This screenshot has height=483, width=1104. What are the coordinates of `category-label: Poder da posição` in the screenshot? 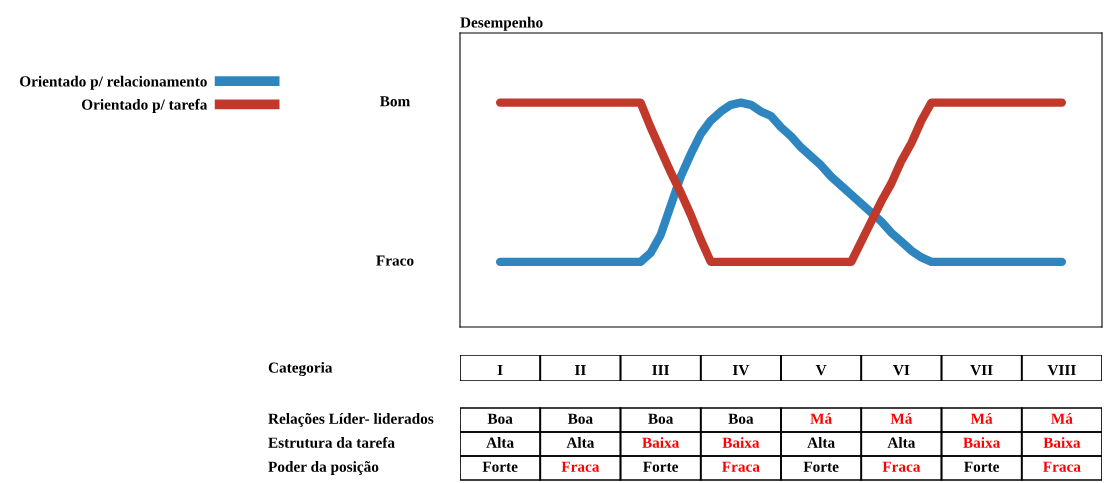 It's located at (323, 468).